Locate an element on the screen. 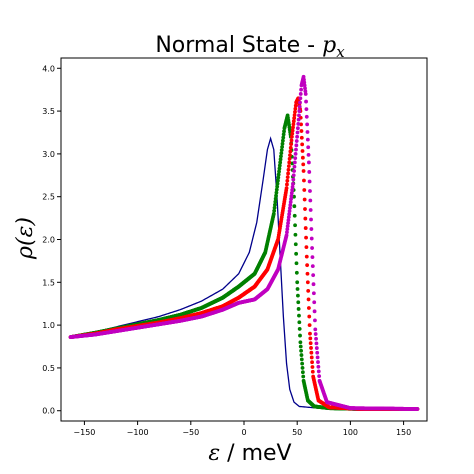 This screenshot has width=474, height=474. x-tick-label: −150 is located at coordinates (84, 432).